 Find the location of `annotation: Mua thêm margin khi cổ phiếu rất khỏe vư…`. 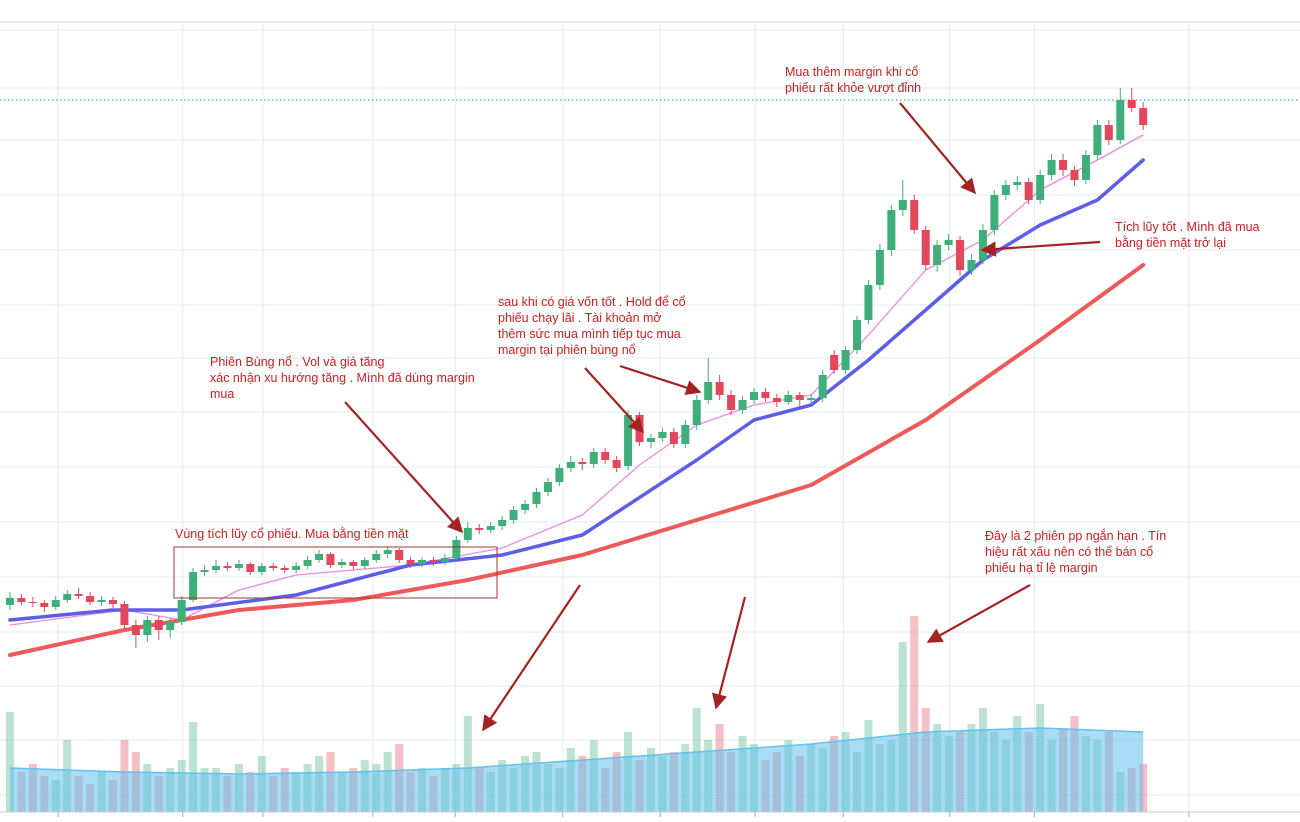

annotation: Mua thêm margin khi cổ phiếu rất khỏe vư… is located at coordinates (853, 80).